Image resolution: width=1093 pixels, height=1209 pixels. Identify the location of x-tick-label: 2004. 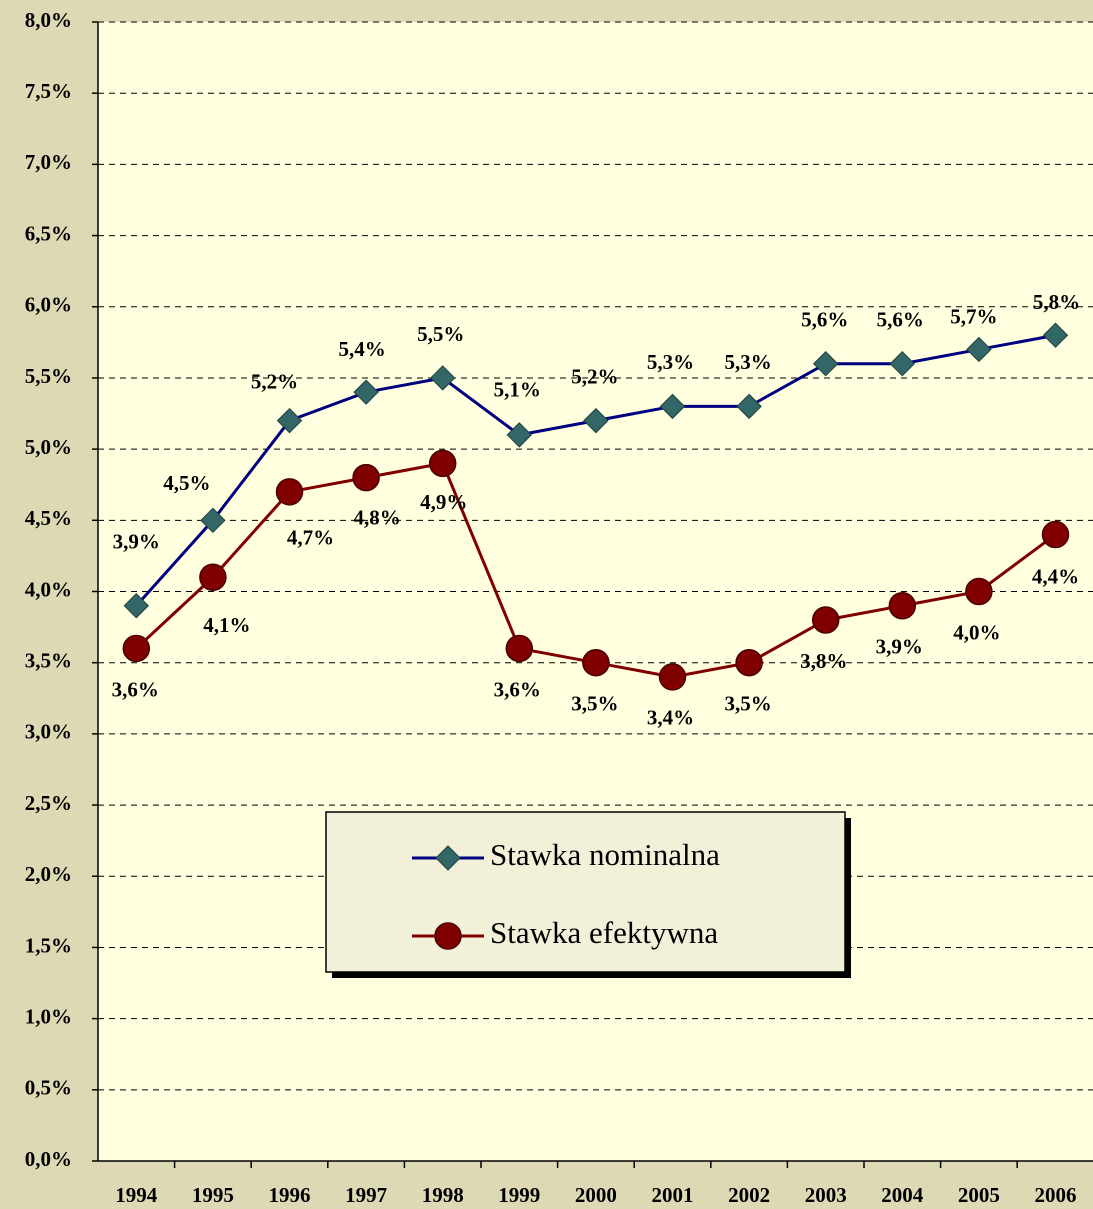
(902, 1195).